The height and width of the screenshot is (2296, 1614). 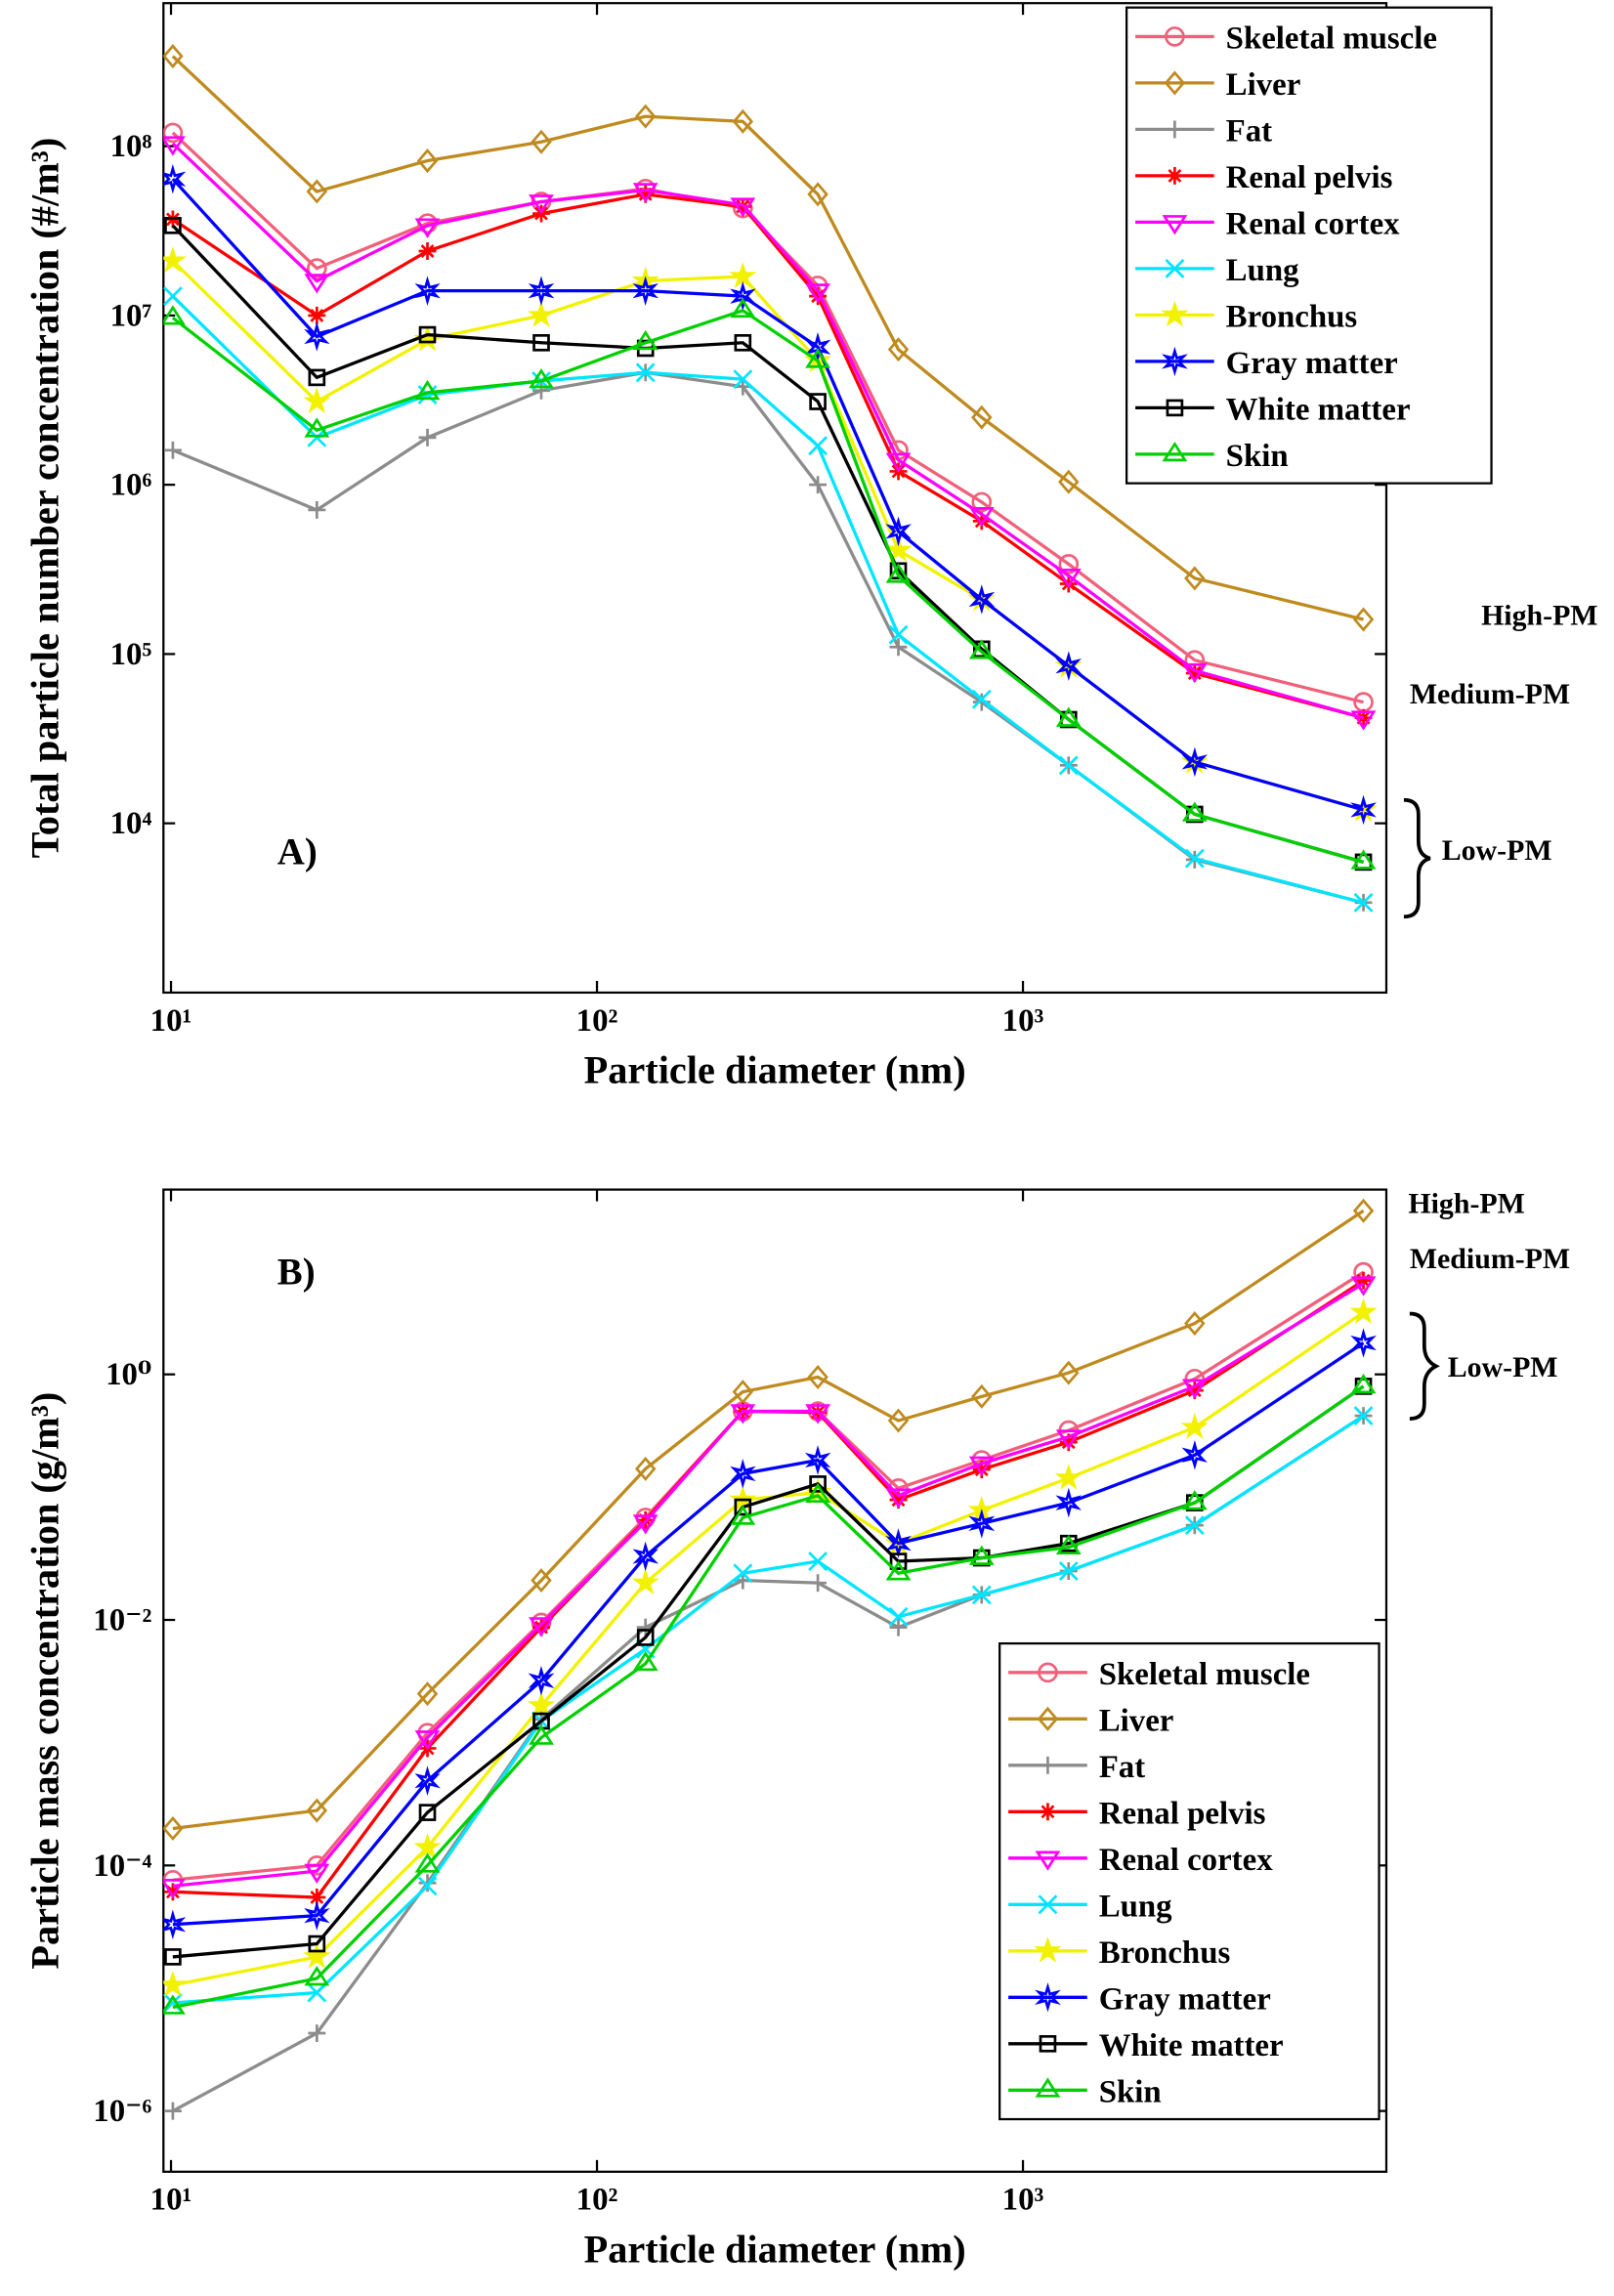 What do you see at coordinates (131, 824) in the screenshot?
I see `y-tick-label: 10⁴` at bounding box center [131, 824].